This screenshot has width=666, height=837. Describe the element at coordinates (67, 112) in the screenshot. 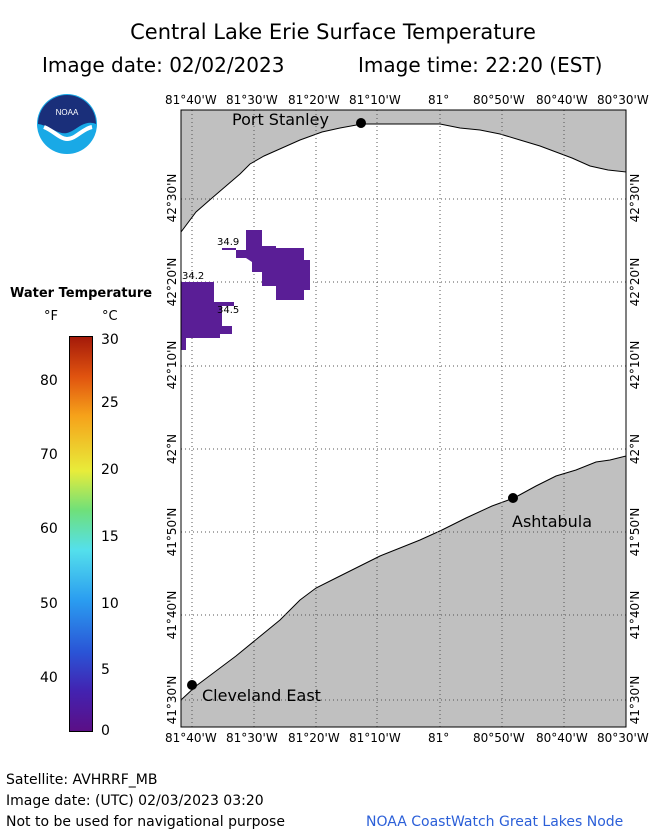

I see `noaa-logo-text: NOAA` at that location.